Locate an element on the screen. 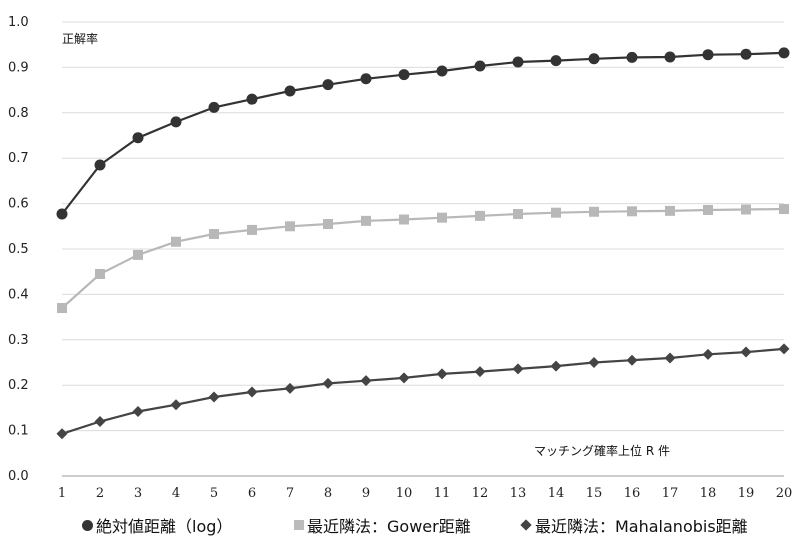  x-tick-label: 1 is located at coordinates (62, 493).